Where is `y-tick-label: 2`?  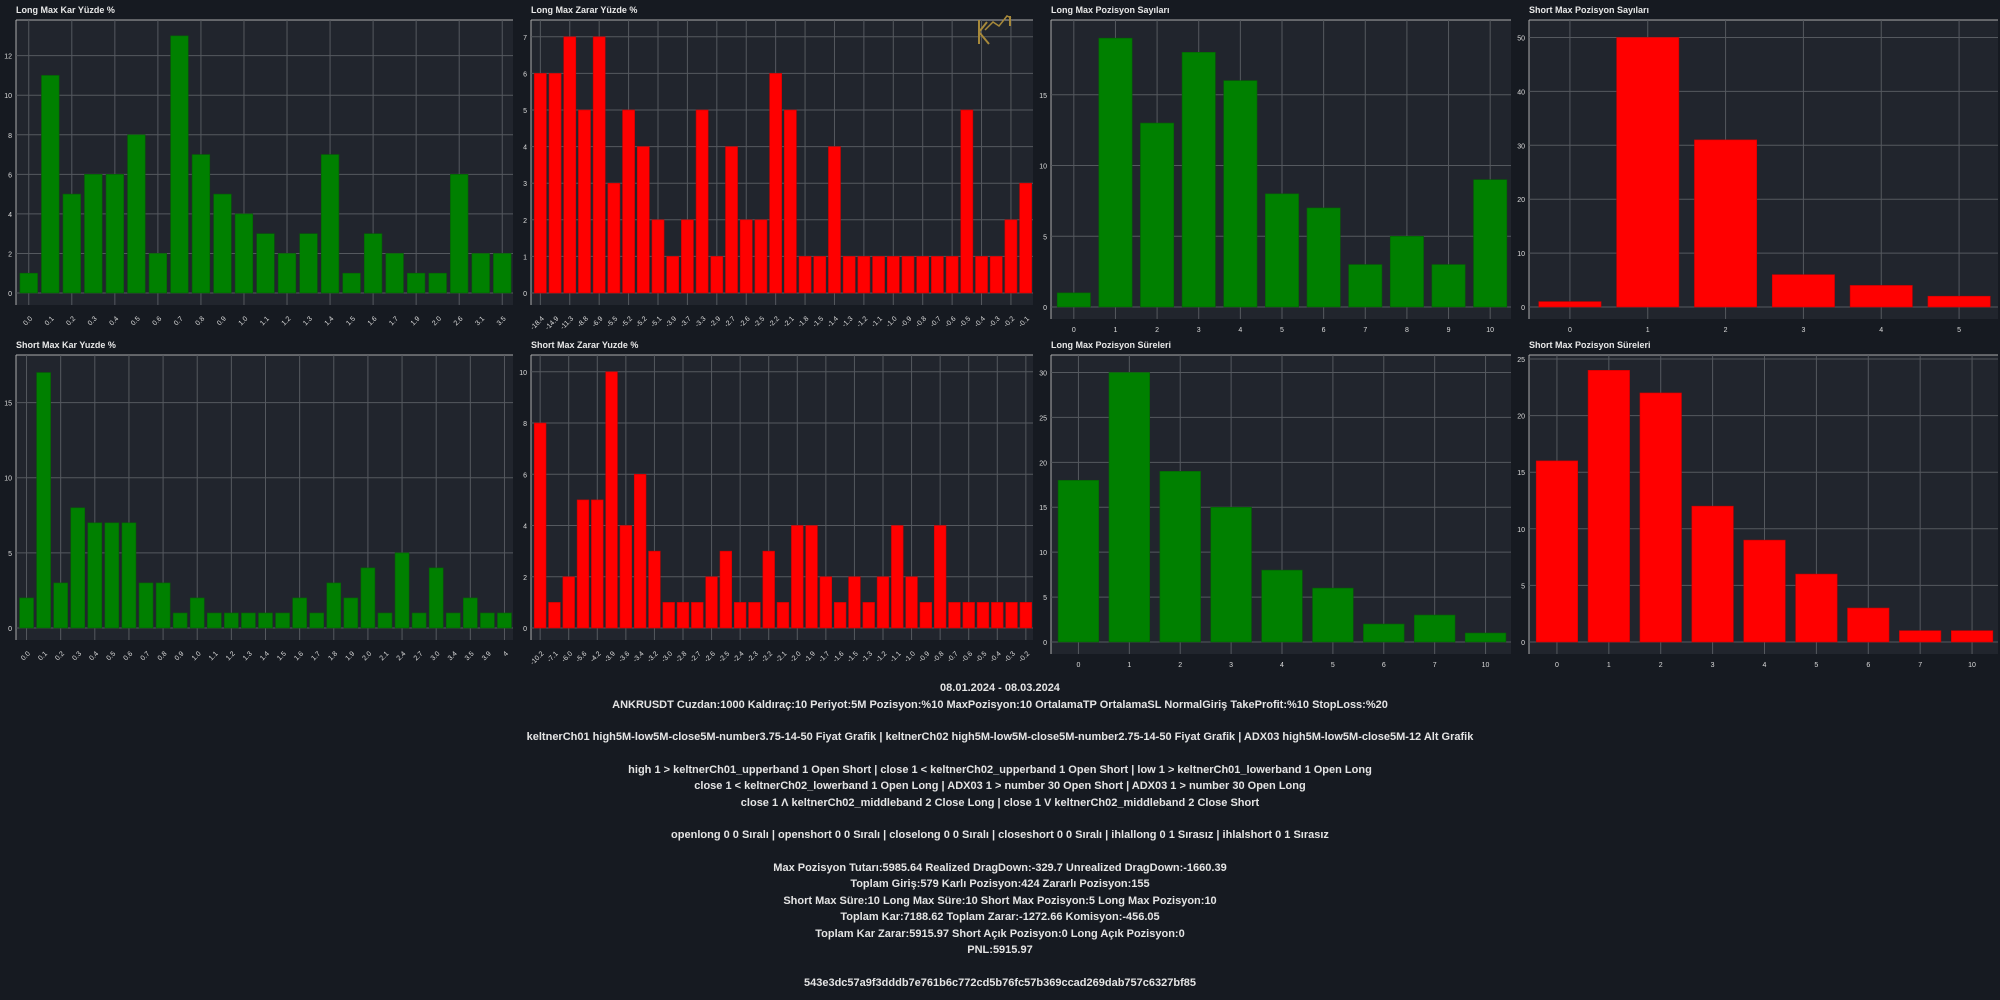
y-tick-label: 2 is located at coordinates (10, 254).